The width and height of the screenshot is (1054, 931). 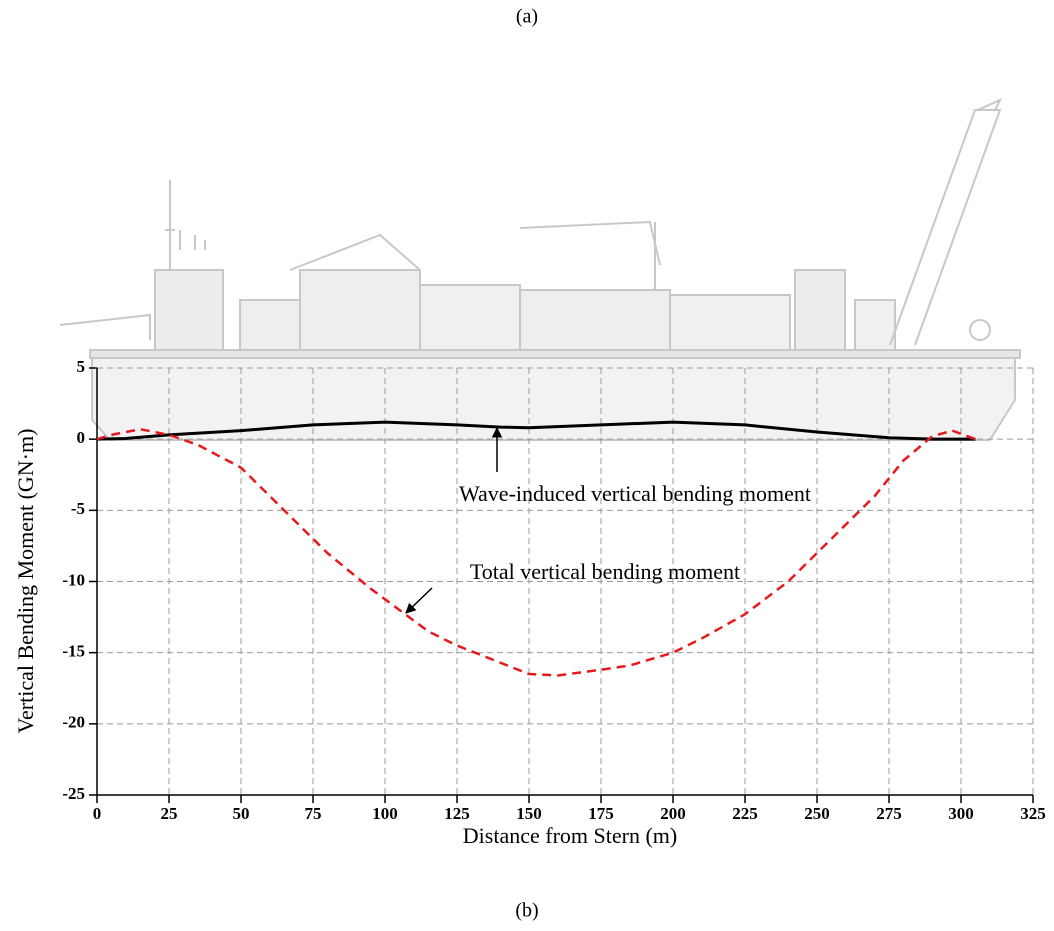 What do you see at coordinates (313, 813) in the screenshot?
I see `x-tick-label: 75` at bounding box center [313, 813].